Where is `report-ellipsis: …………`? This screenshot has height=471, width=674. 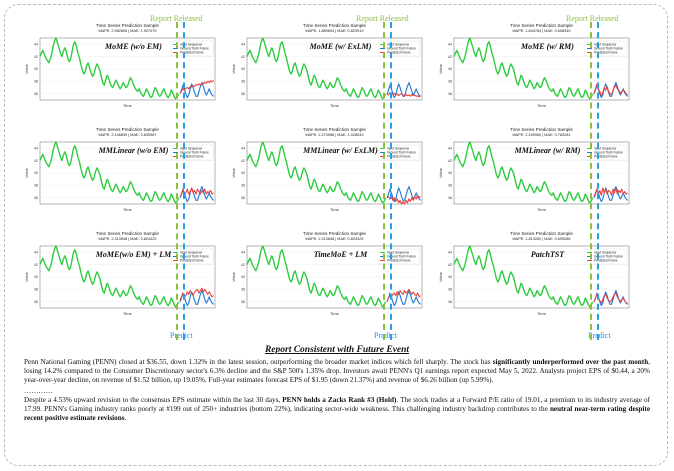 report-ellipsis: ………… is located at coordinates (38, 390).